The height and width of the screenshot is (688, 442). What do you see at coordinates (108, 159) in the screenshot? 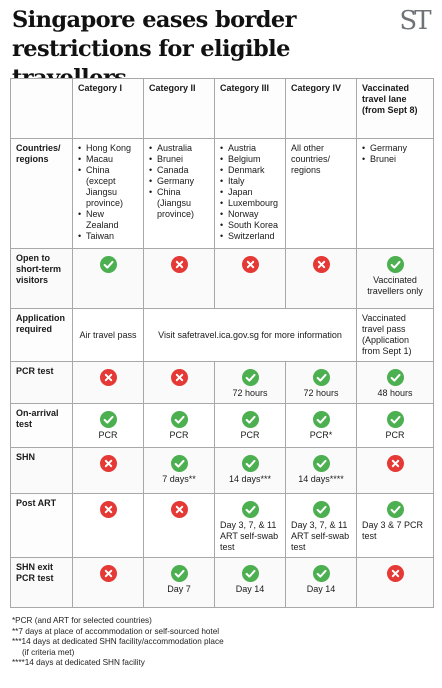
I see `list-item: Macau` at bounding box center [108, 159].